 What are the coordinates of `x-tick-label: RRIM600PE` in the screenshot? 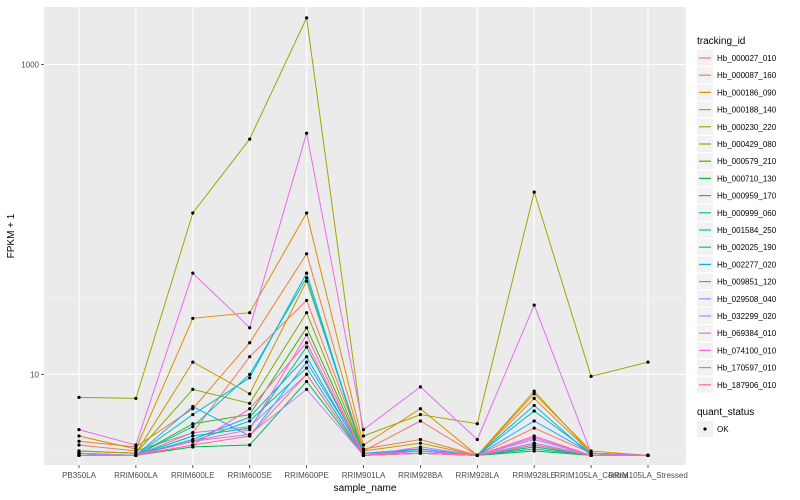 It's located at (306, 475).